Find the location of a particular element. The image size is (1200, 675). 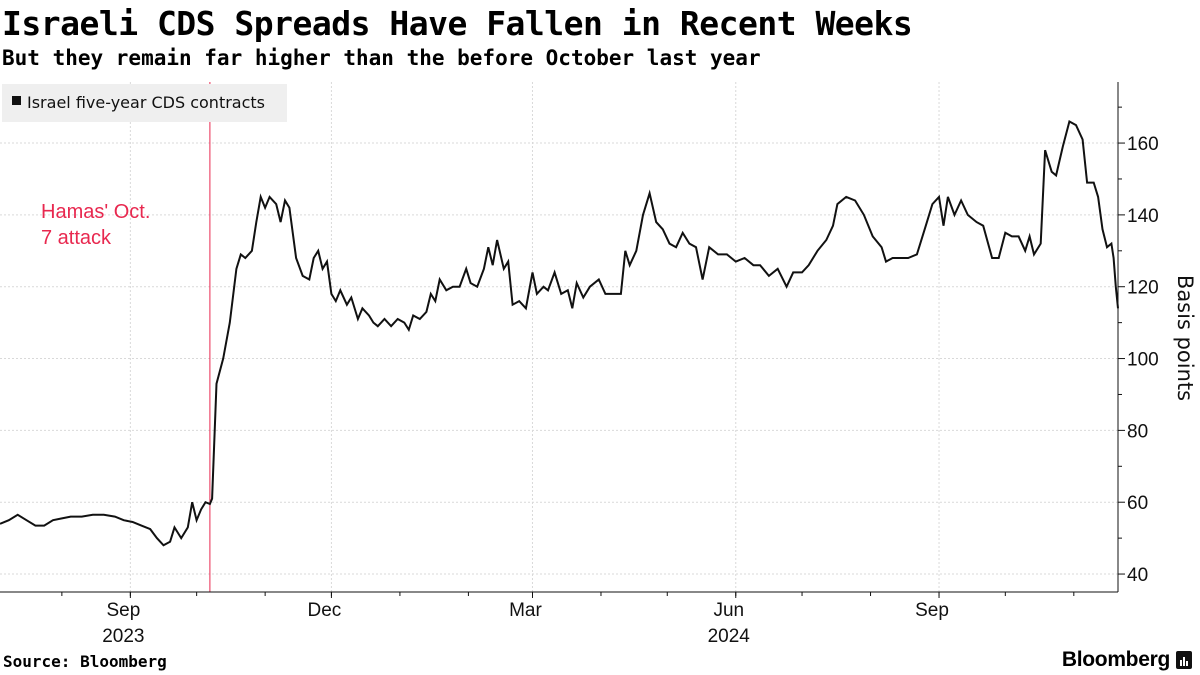

source-note: Source: Bloomberg is located at coordinates (85, 661).